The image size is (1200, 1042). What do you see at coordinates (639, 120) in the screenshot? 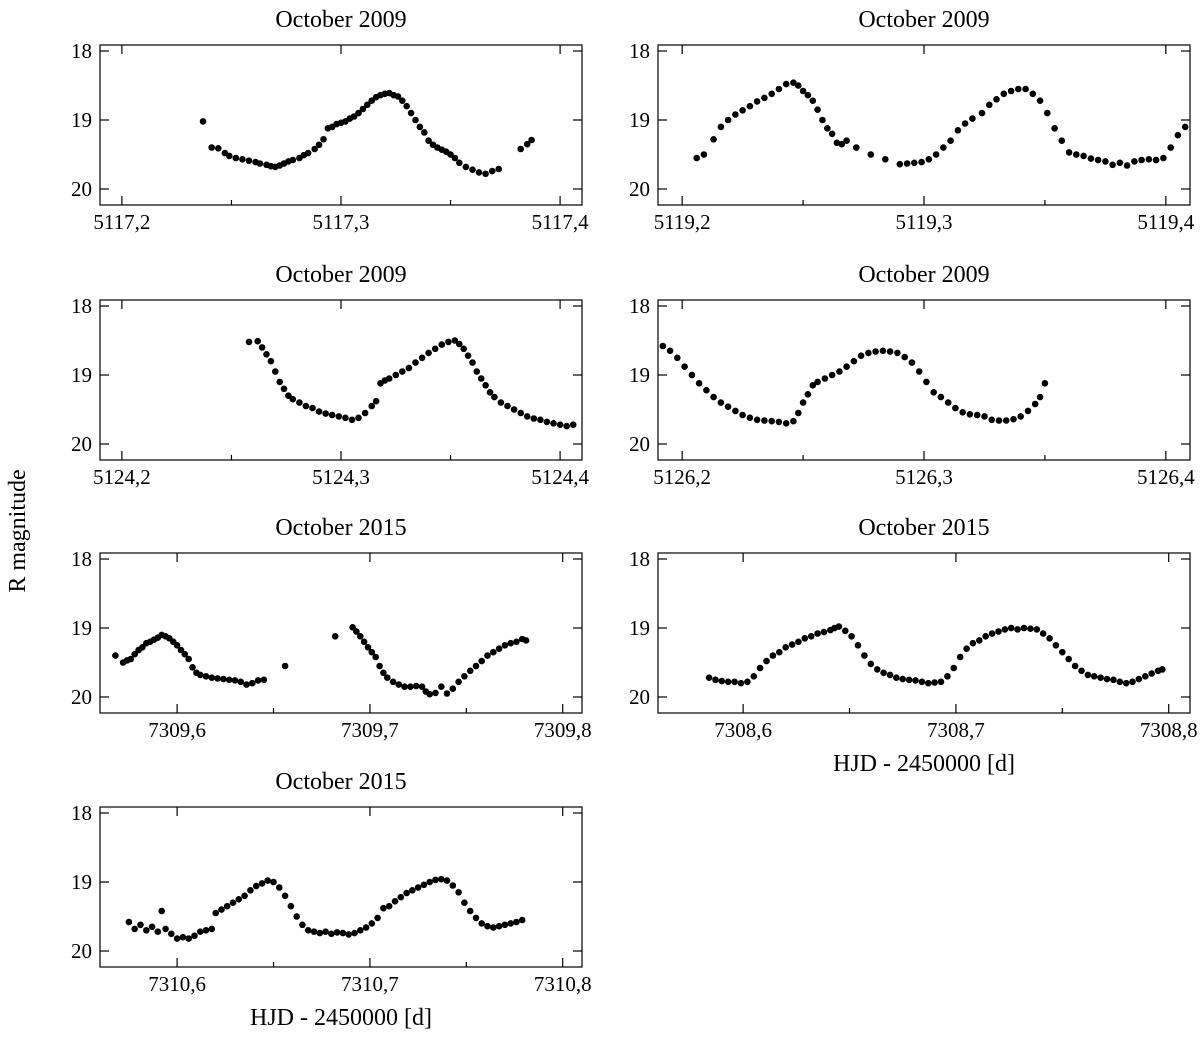
I see `y-tick-label: 19` at bounding box center [639, 120].